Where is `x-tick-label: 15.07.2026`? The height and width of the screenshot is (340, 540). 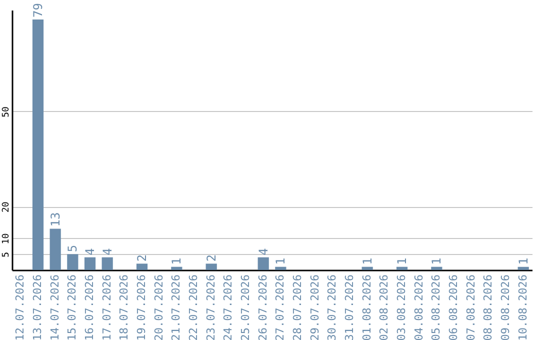 x-tick-label: 15.07.2026 is located at coordinates (72, 307).